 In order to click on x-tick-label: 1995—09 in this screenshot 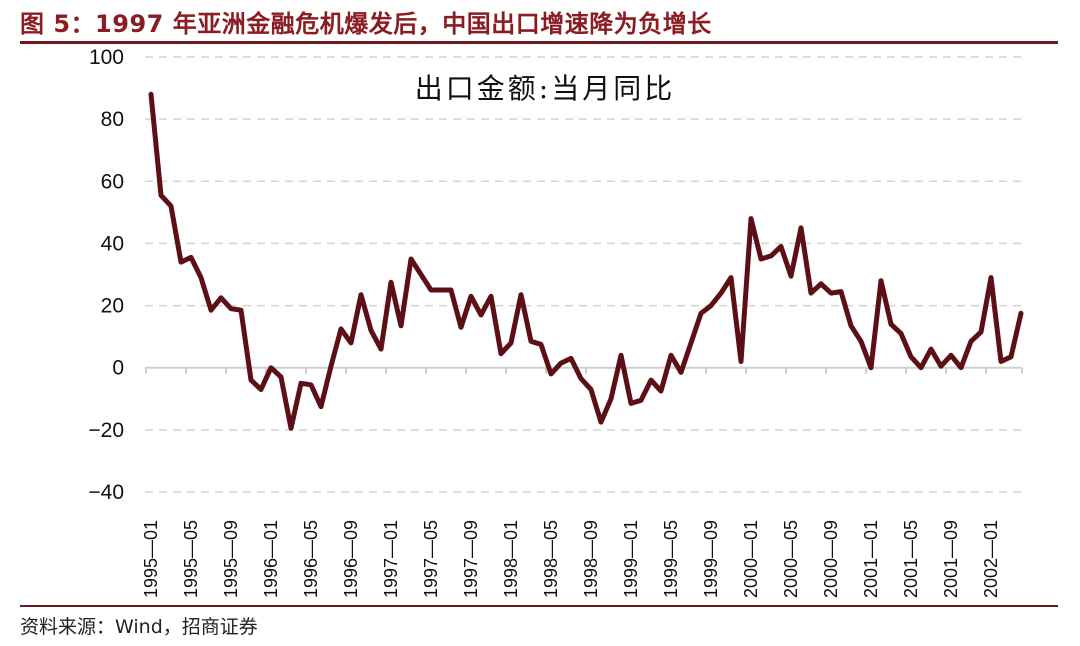, I will do `click(231, 559)`.